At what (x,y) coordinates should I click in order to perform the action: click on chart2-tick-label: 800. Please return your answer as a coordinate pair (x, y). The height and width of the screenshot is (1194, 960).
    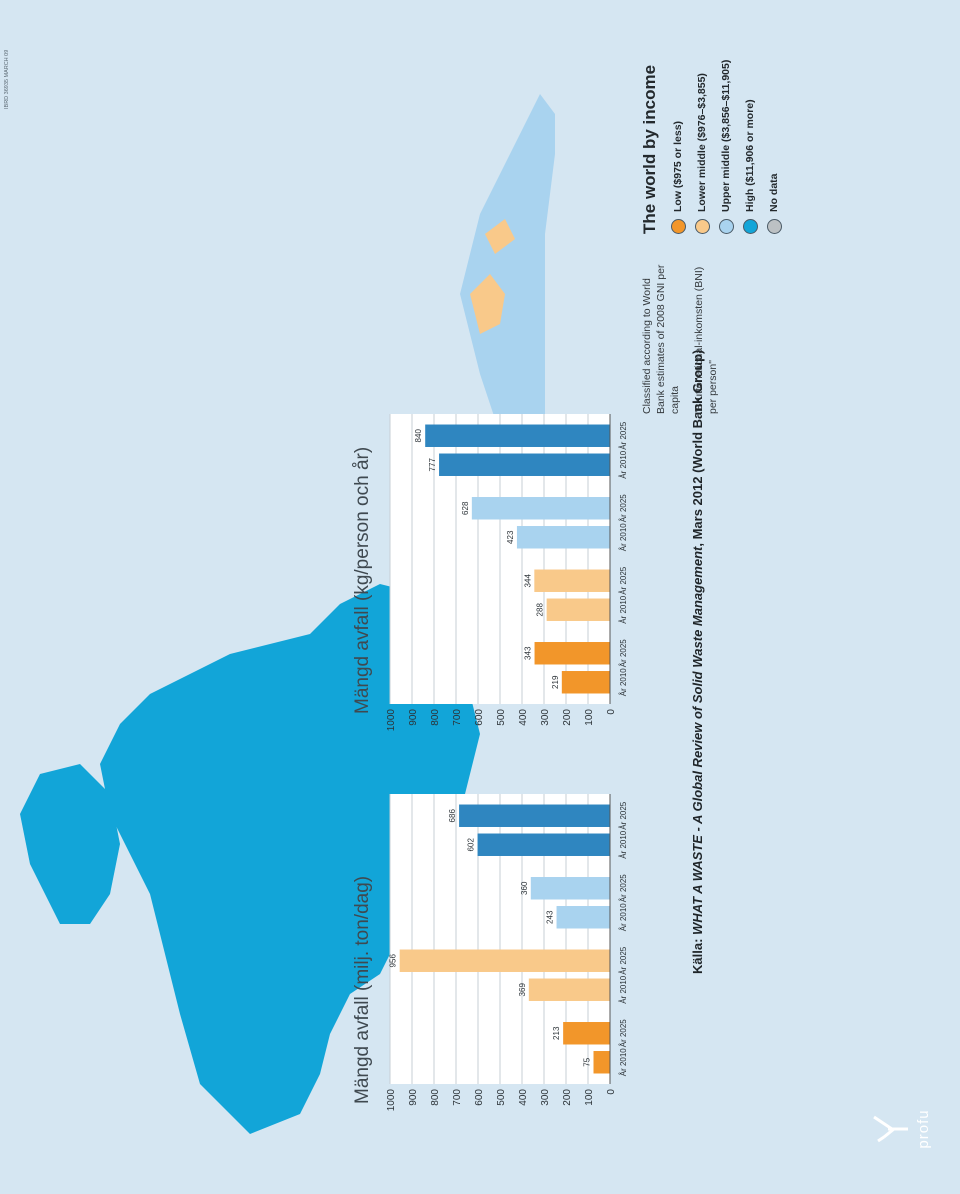
    Looking at the image, I should click on (435, 717).